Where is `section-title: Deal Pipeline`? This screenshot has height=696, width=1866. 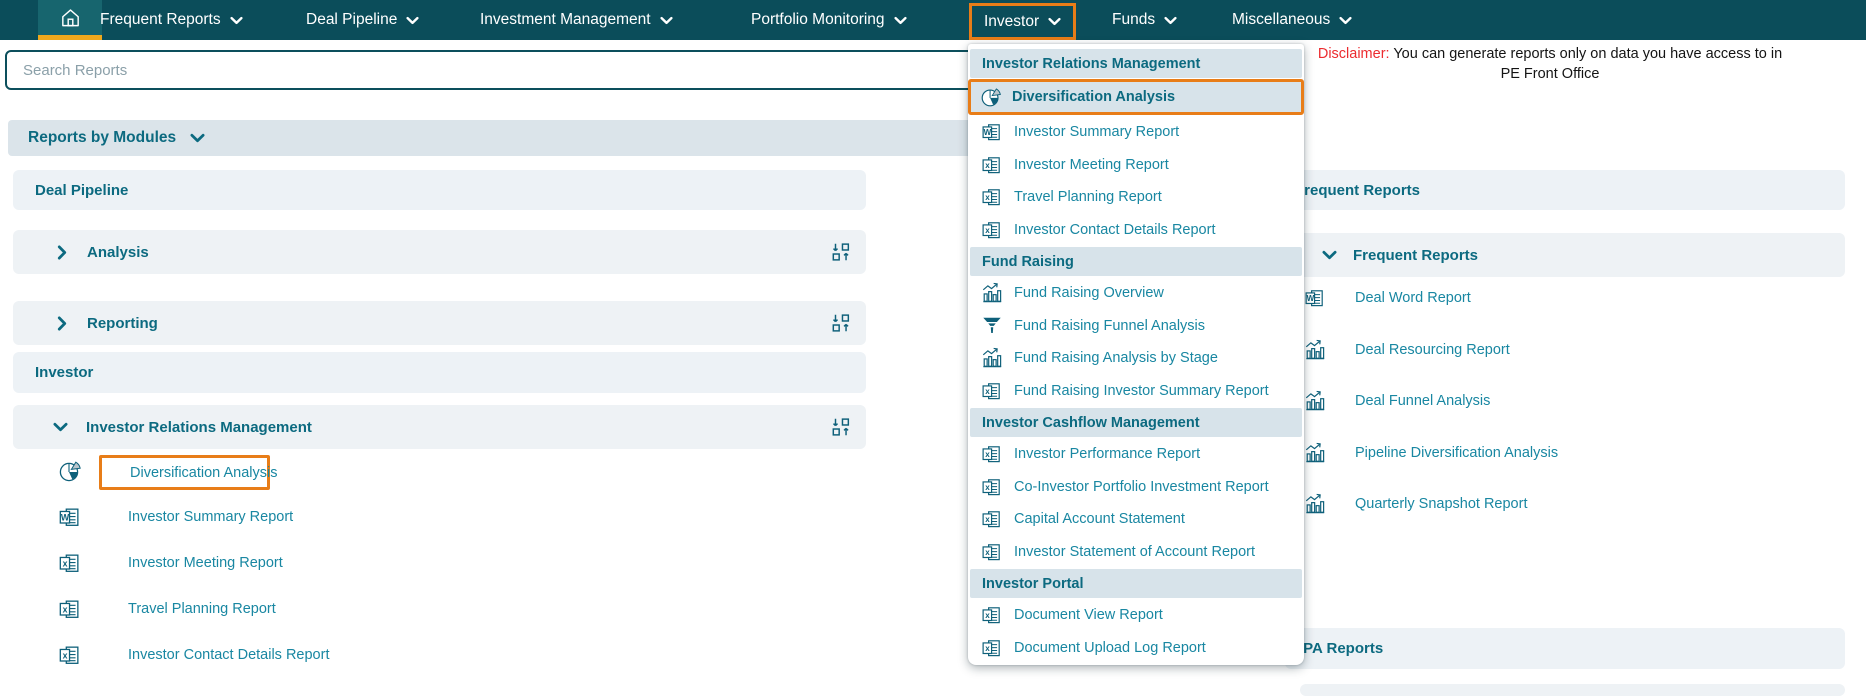 section-title: Deal Pipeline is located at coordinates (82, 190).